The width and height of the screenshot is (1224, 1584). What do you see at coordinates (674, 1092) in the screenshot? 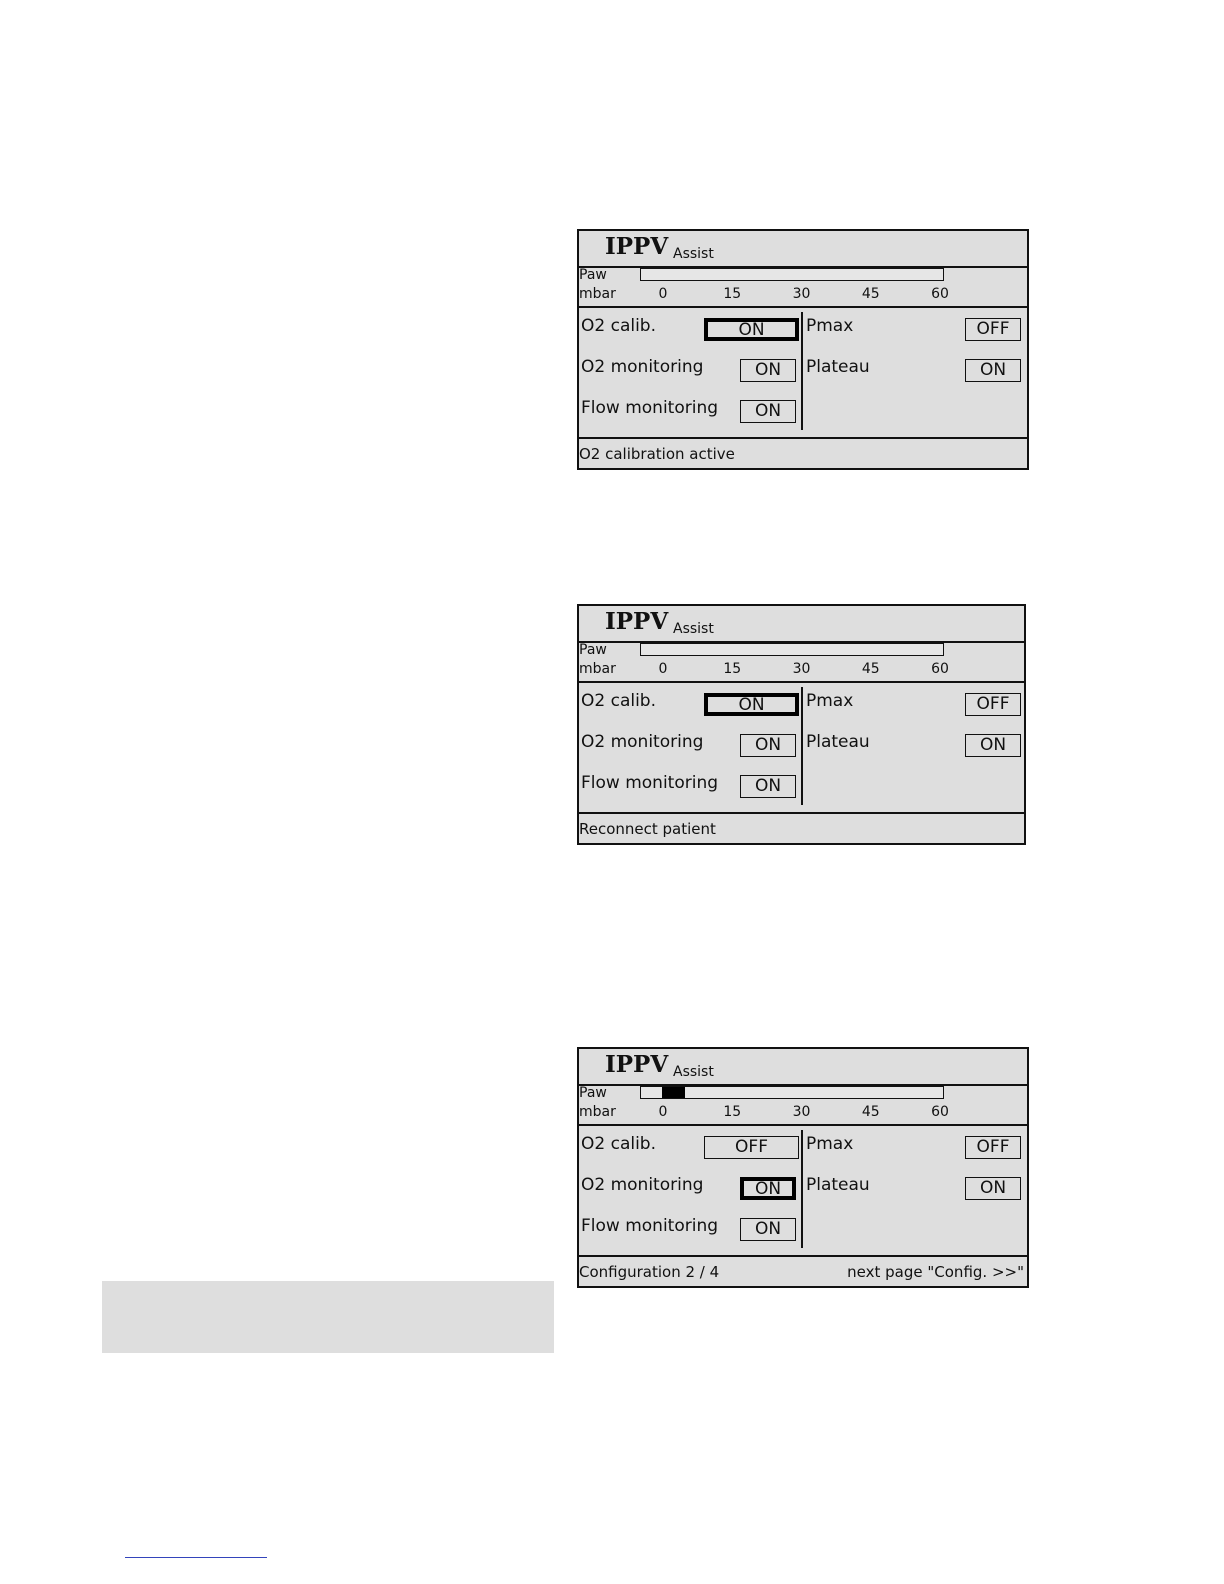
I see `pressure-bar-fill` at bounding box center [674, 1092].